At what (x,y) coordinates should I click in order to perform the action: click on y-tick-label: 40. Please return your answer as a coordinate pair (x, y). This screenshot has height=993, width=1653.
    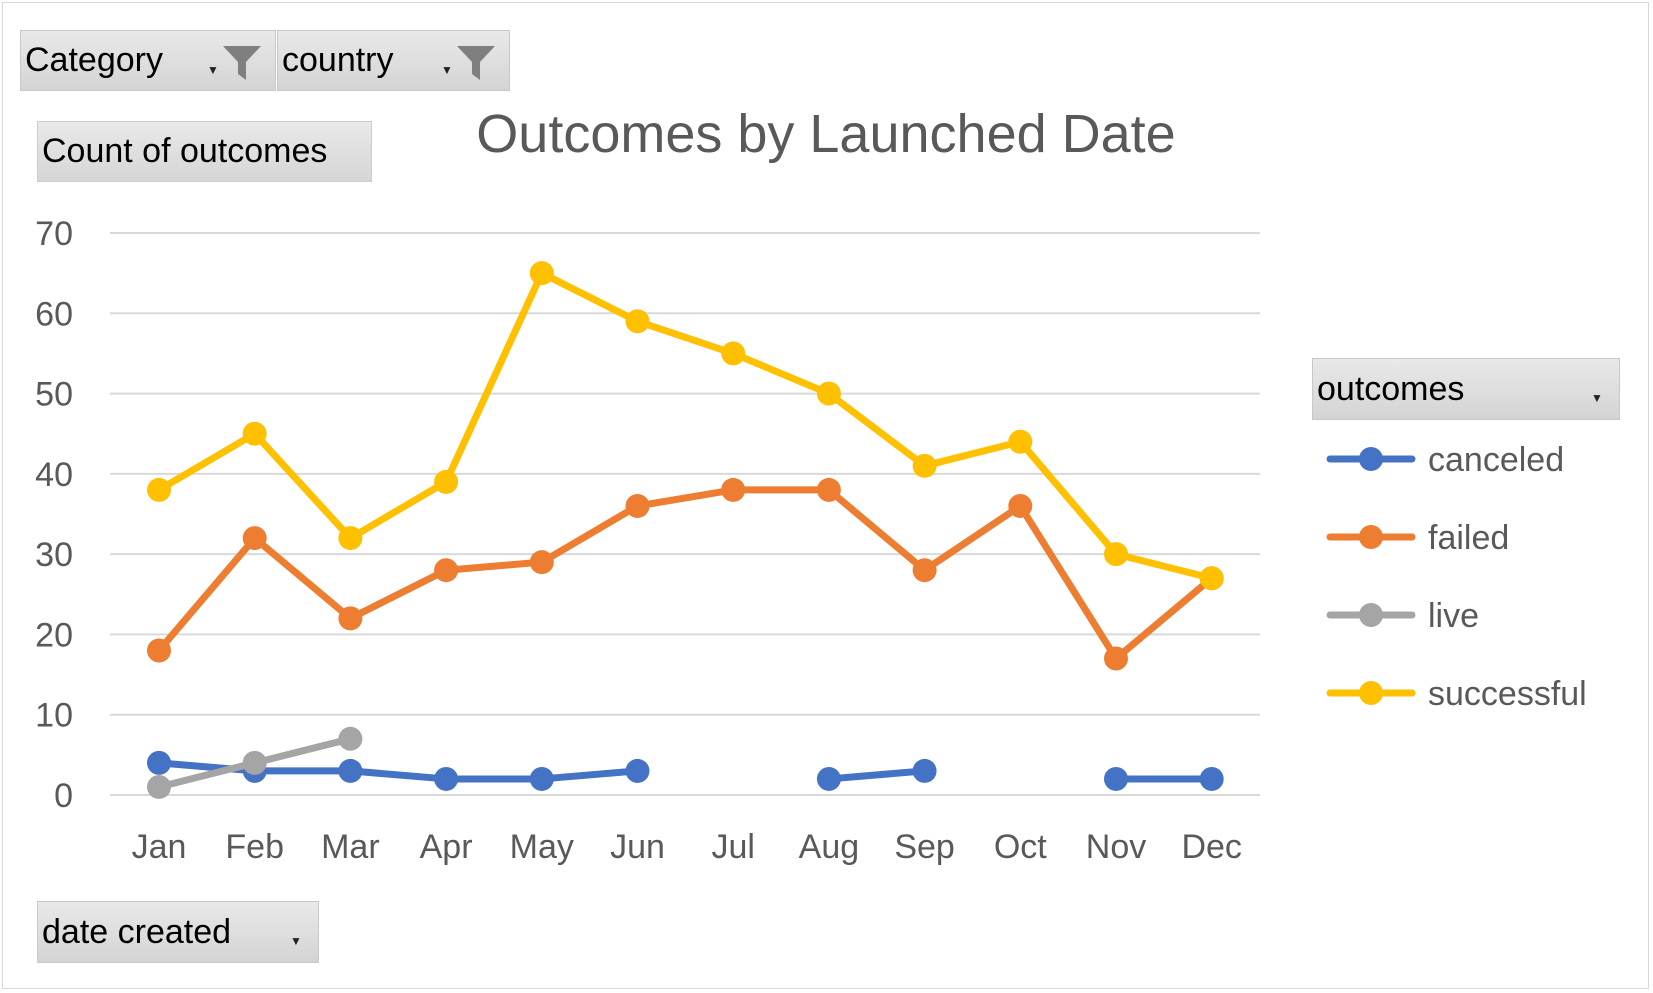
    Looking at the image, I should click on (54, 475).